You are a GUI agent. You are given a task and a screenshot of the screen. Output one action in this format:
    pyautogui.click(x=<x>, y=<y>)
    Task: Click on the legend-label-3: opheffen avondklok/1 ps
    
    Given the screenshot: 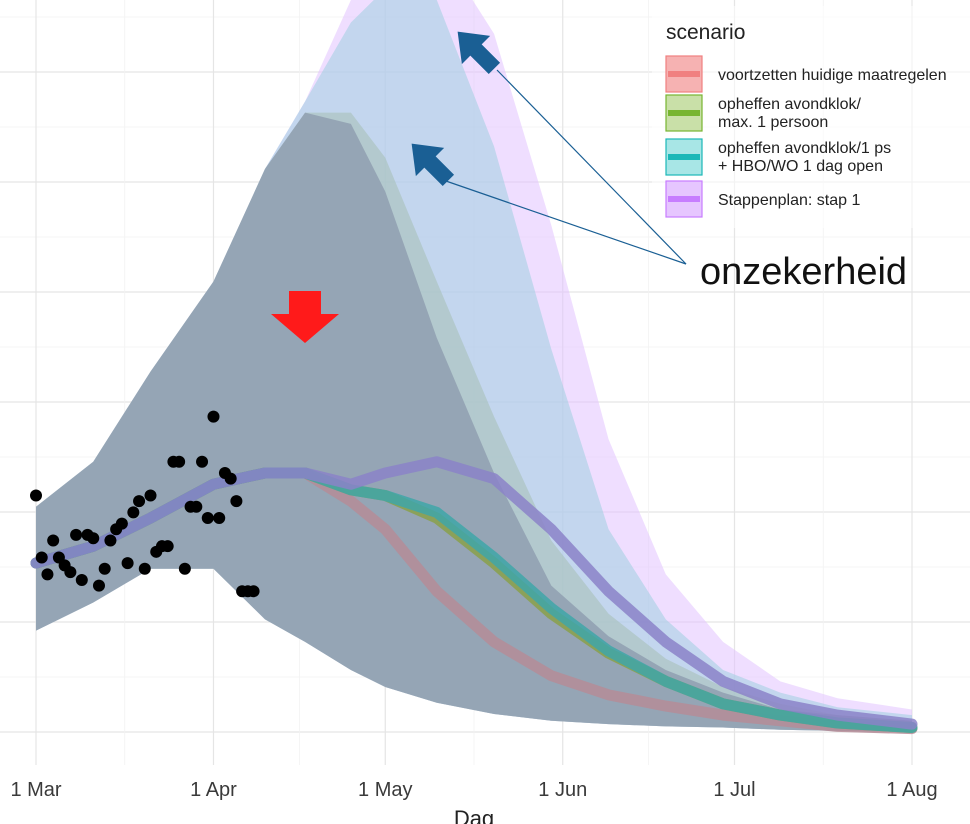 What is the action you would take?
    pyautogui.click(x=804, y=148)
    